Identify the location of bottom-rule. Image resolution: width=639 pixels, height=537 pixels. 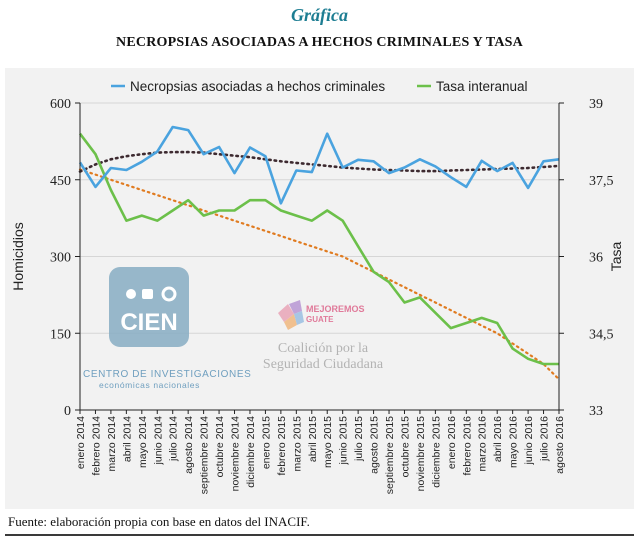
(319, 535).